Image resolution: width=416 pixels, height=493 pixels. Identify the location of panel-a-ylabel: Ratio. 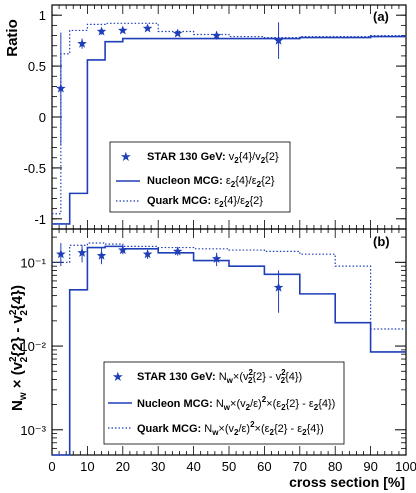
(12, 38).